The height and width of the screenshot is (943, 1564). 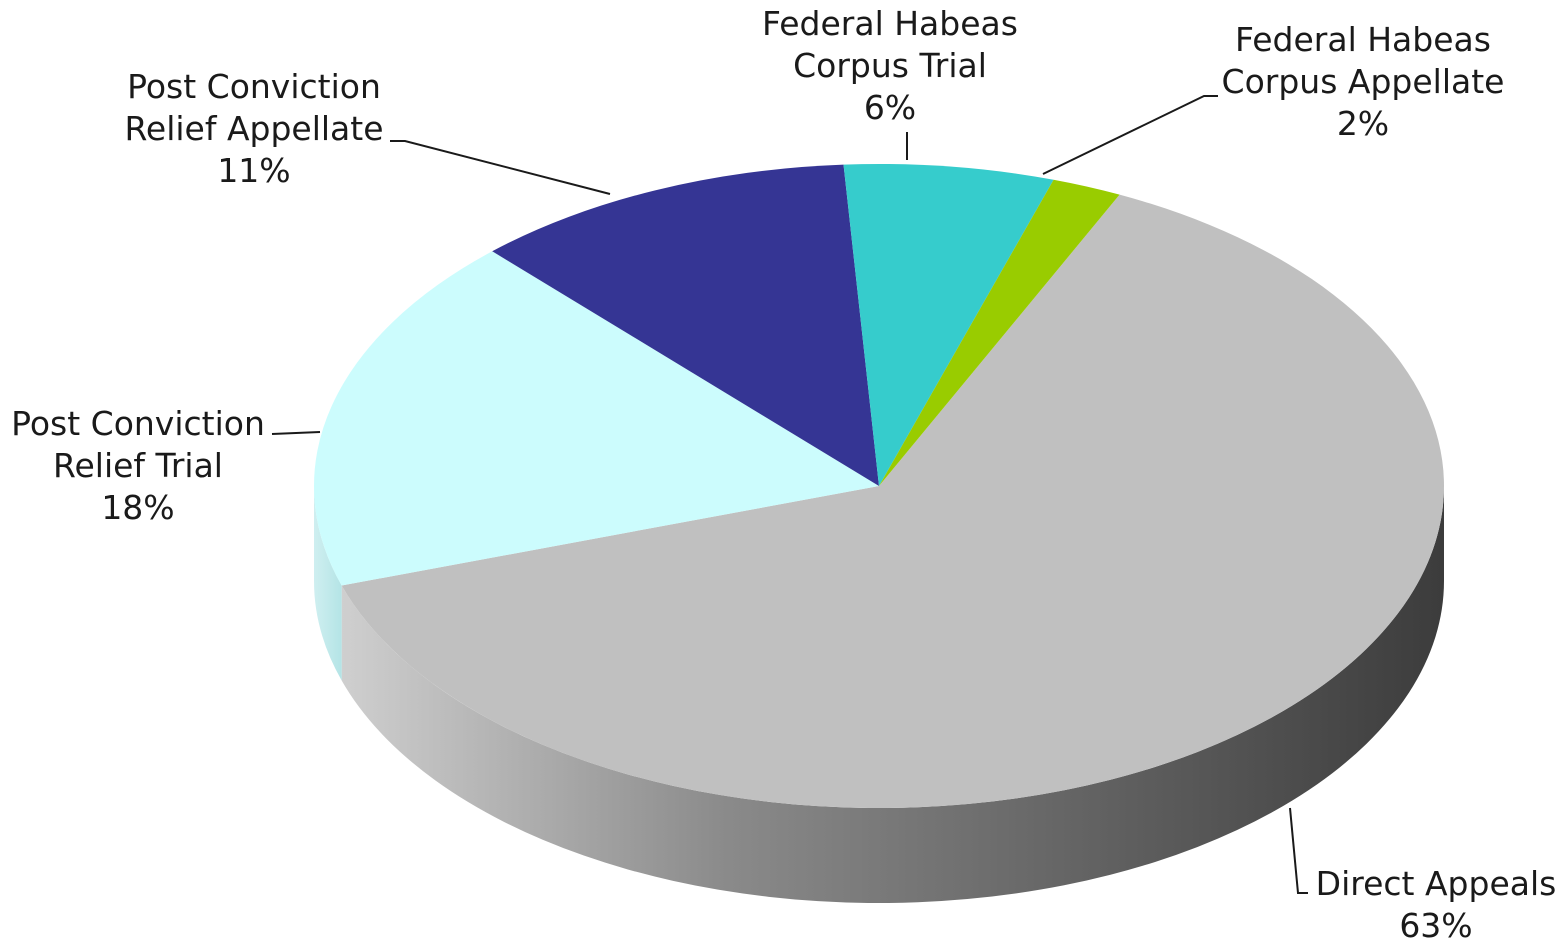 I want to click on slice-category-label-2: Post Conviction, so click(x=254, y=86).